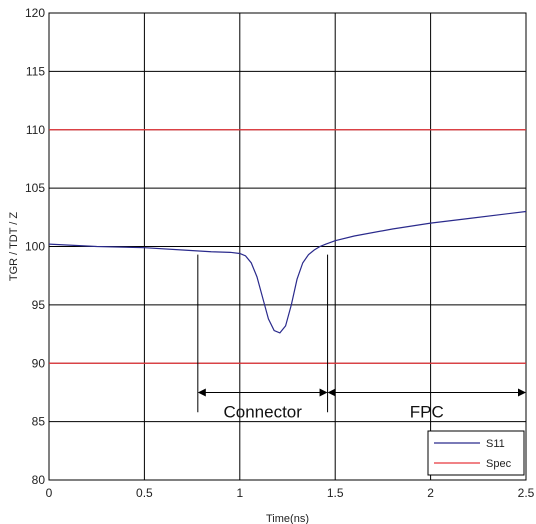 The height and width of the screenshot is (524, 536). I want to click on x-tick-label: 0.5, so click(144, 493).